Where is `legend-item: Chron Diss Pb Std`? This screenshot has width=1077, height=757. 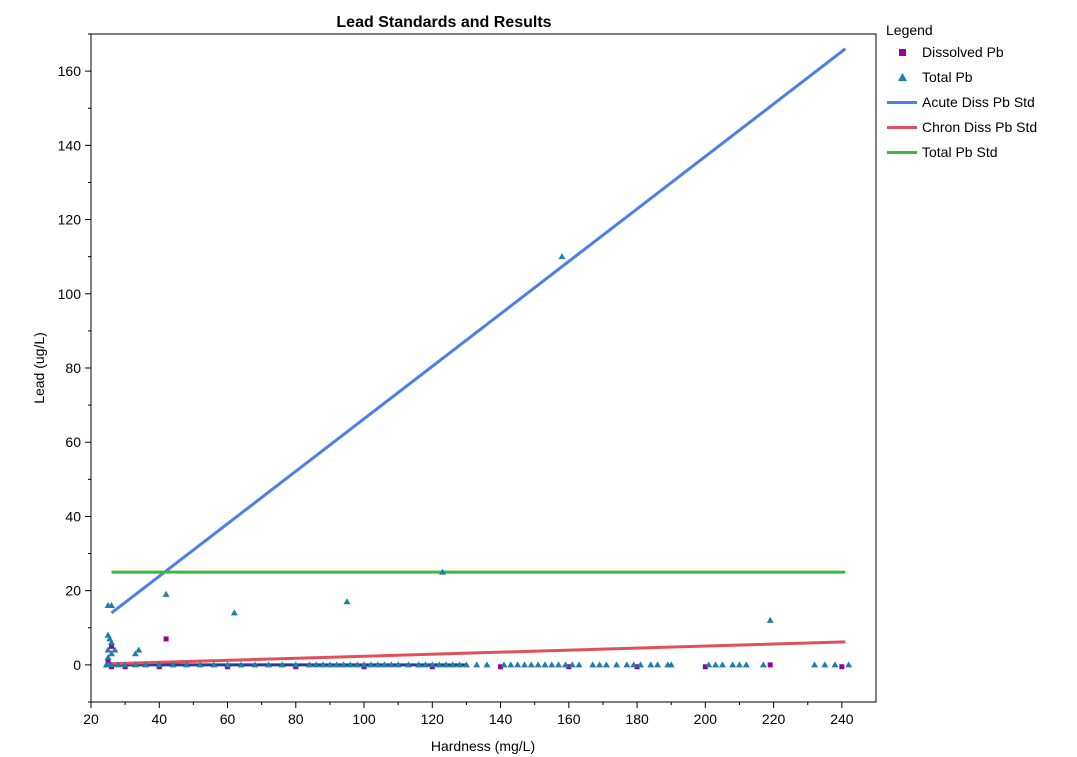 legend-item: Chron Diss Pb Std is located at coordinates (981, 127).